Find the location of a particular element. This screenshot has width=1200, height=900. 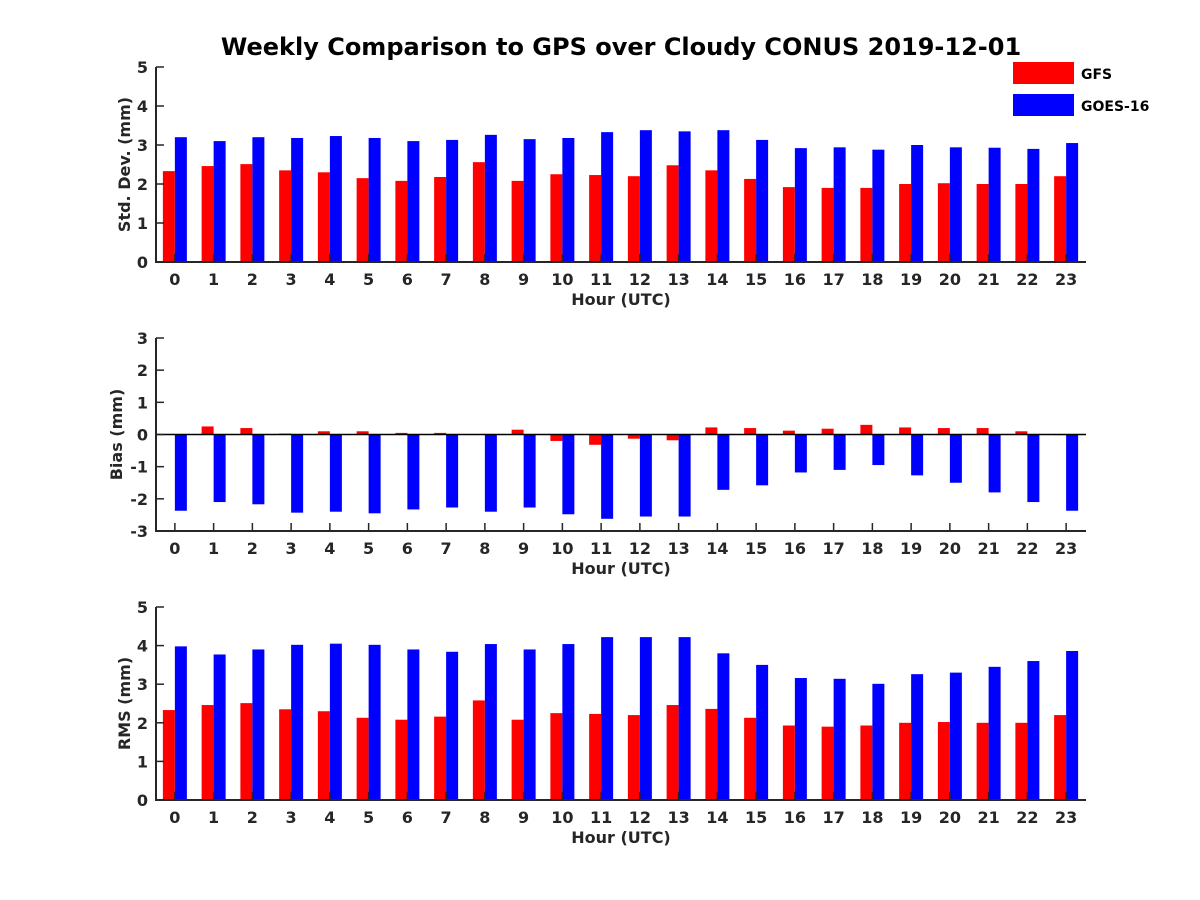

x-tick-label-bias-15: 15 is located at coordinates (756, 548).